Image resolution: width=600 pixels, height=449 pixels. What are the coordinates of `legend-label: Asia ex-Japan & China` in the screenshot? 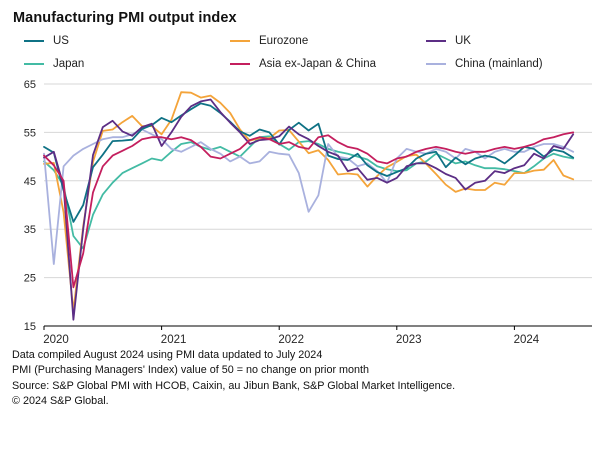 It's located at (317, 64).